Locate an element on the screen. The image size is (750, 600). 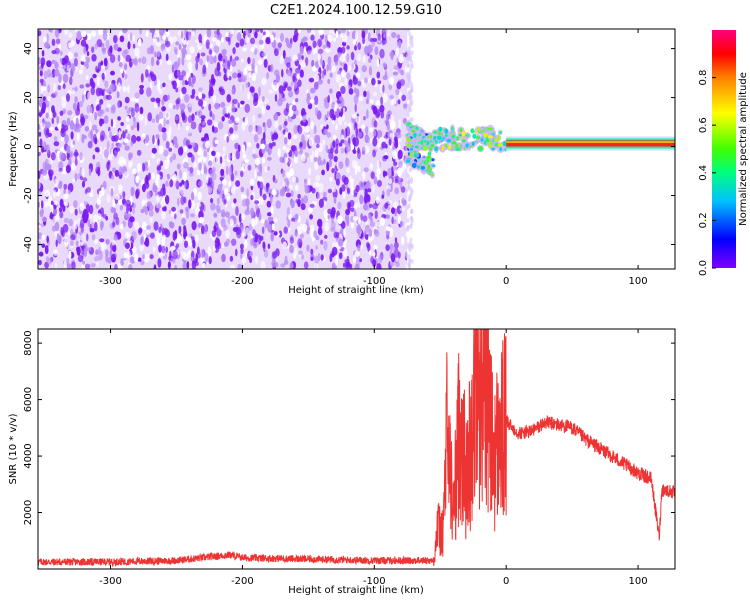
snr-x-tick-label: -300 is located at coordinates (110, 581).